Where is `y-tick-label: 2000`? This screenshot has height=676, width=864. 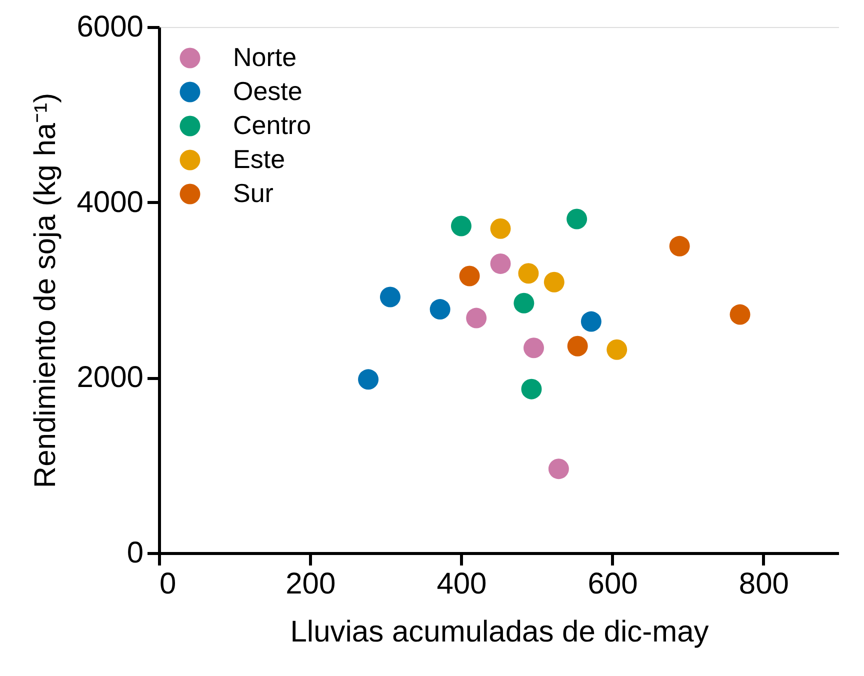 y-tick-label: 2000 is located at coordinates (110, 377).